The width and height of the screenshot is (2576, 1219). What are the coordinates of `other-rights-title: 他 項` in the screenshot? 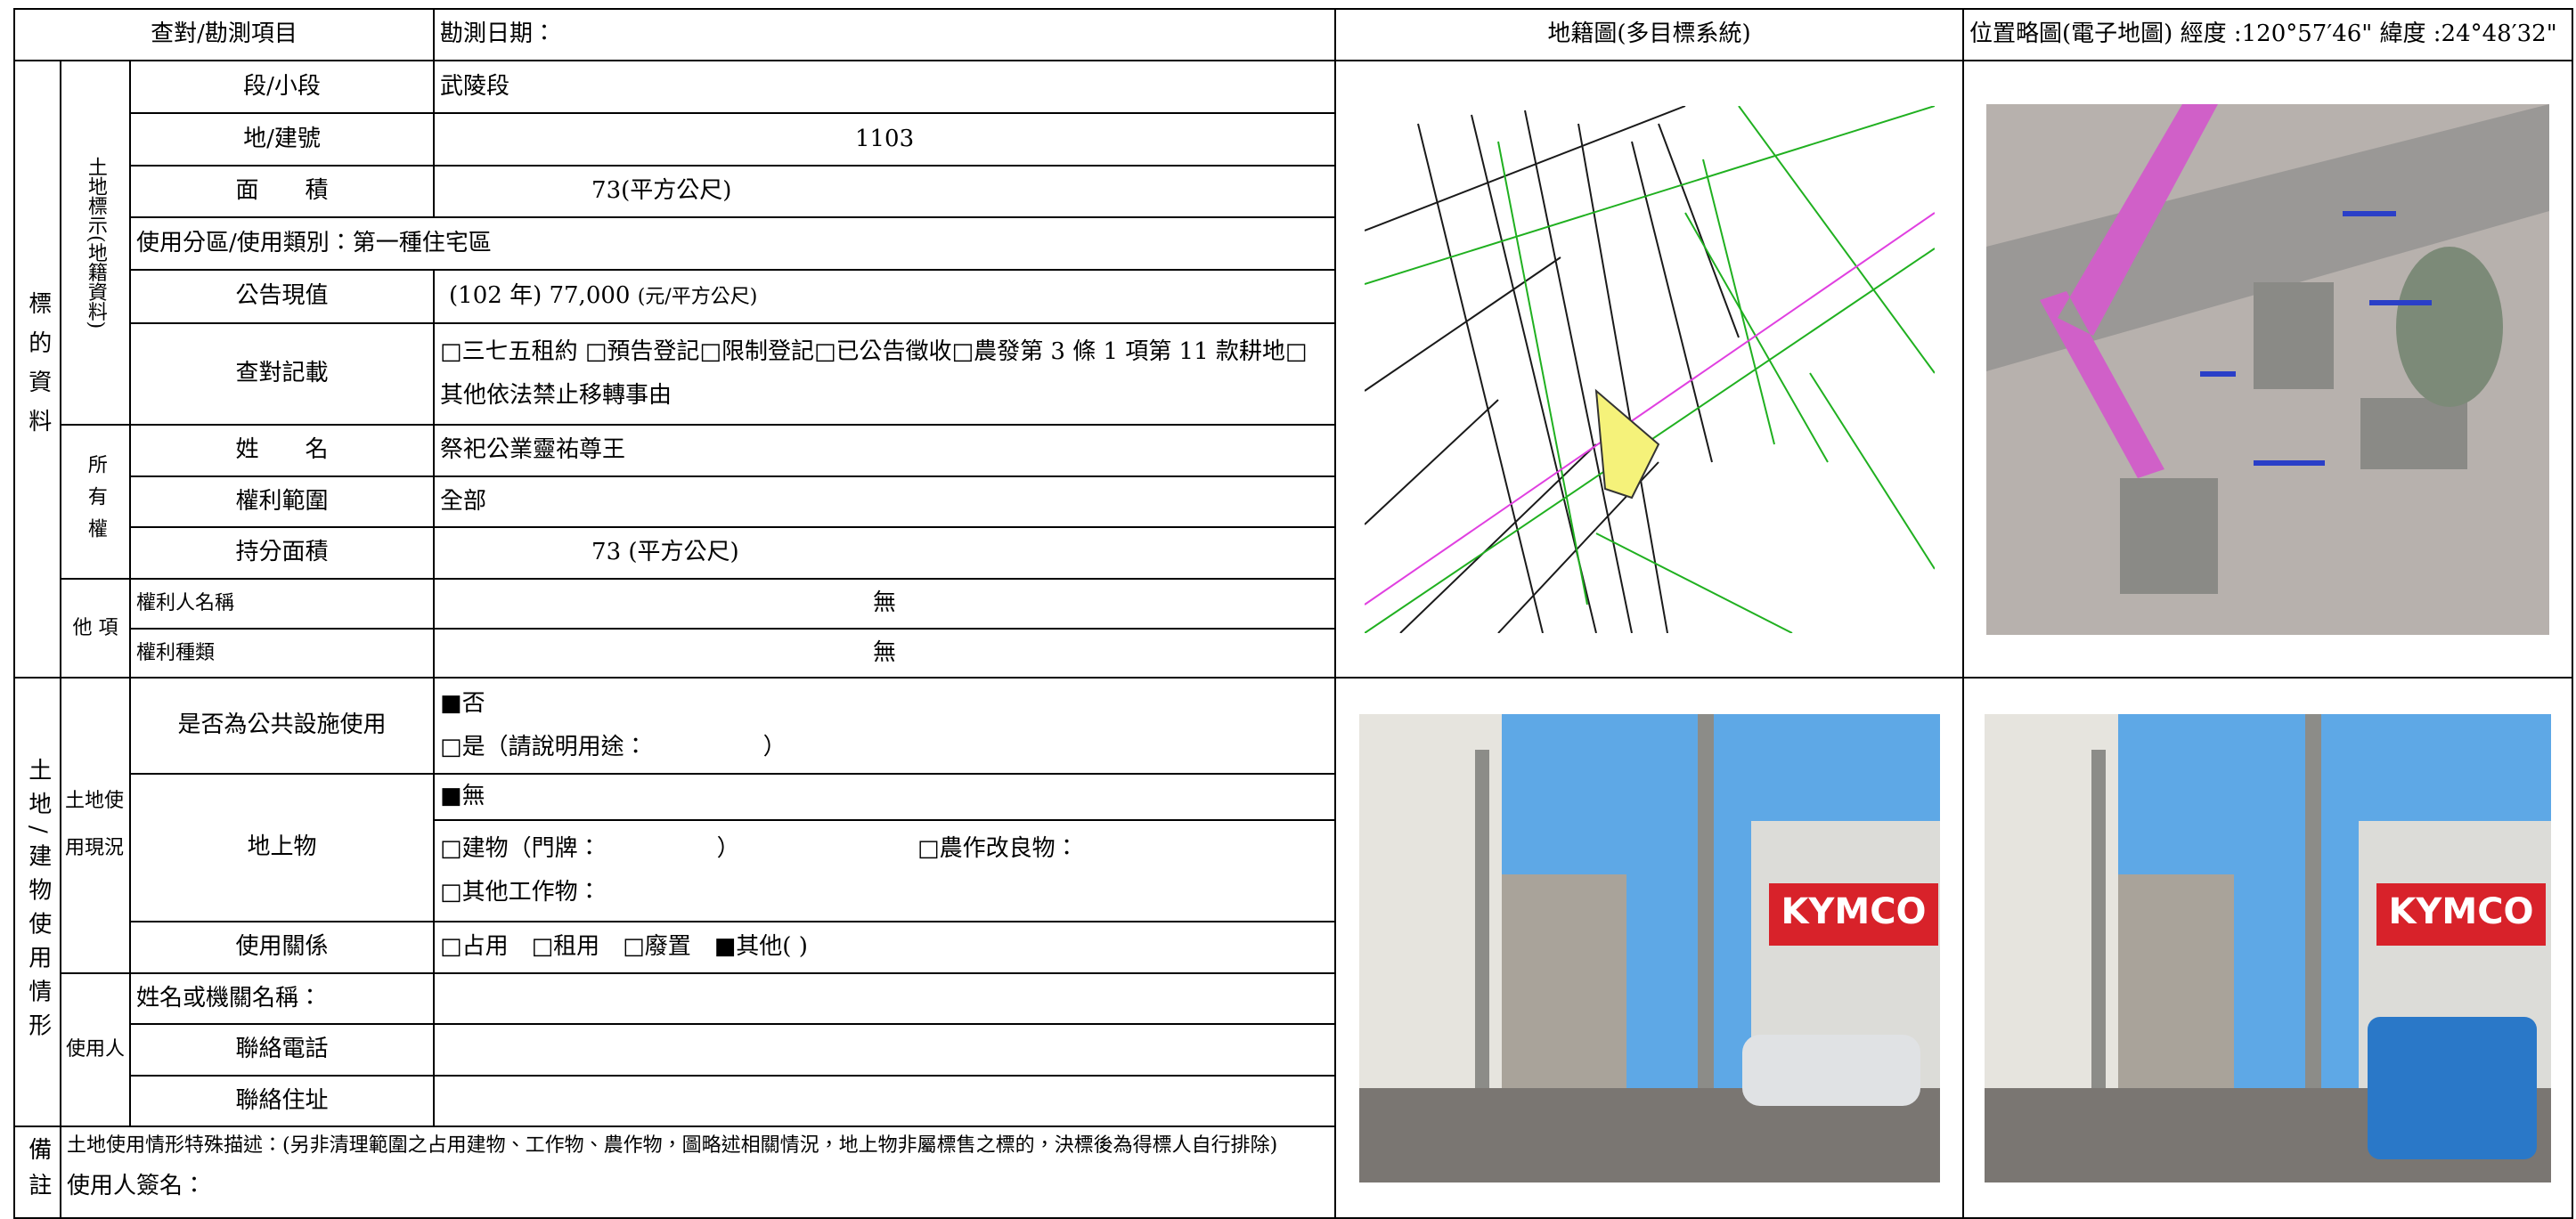 It's located at (96, 628).